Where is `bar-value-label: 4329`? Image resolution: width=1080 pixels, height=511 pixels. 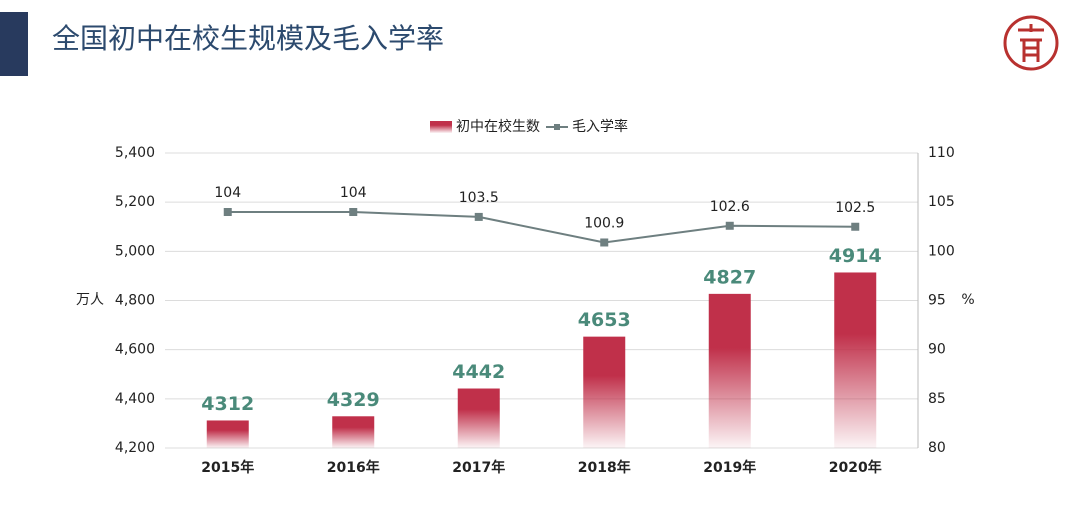
bar-value-label: 4329 is located at coordinates (353, 400).